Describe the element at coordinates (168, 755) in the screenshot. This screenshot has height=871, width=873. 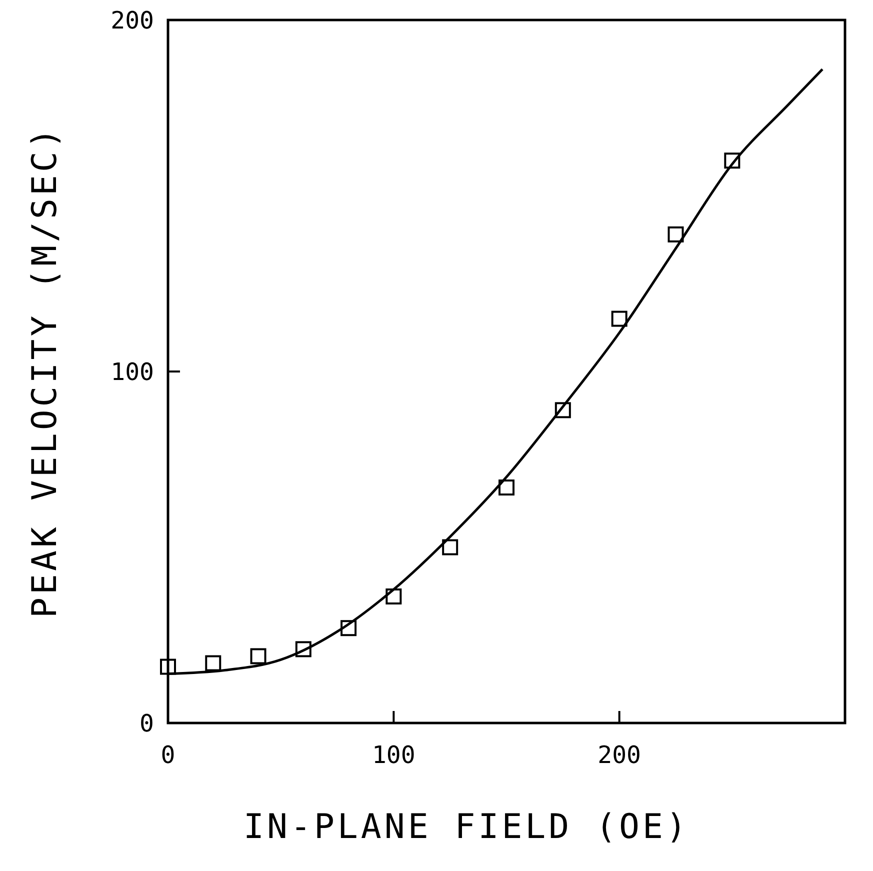
I see `x-tick-label: 0` at that location.